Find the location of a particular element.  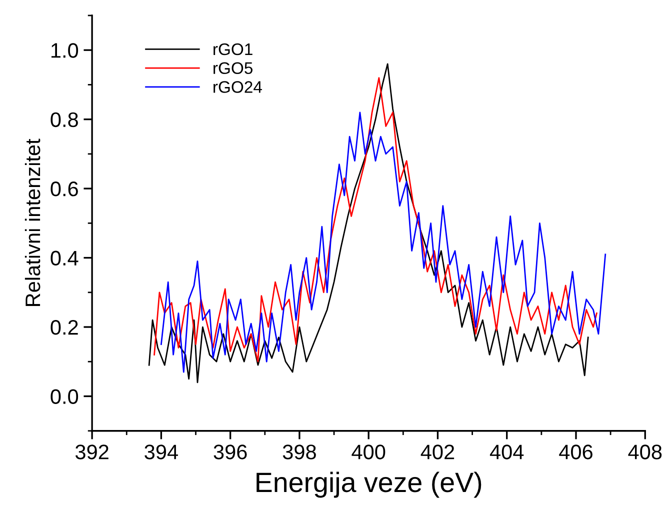

y-tick-label: 0.0 is located at coordinates (64, 396).